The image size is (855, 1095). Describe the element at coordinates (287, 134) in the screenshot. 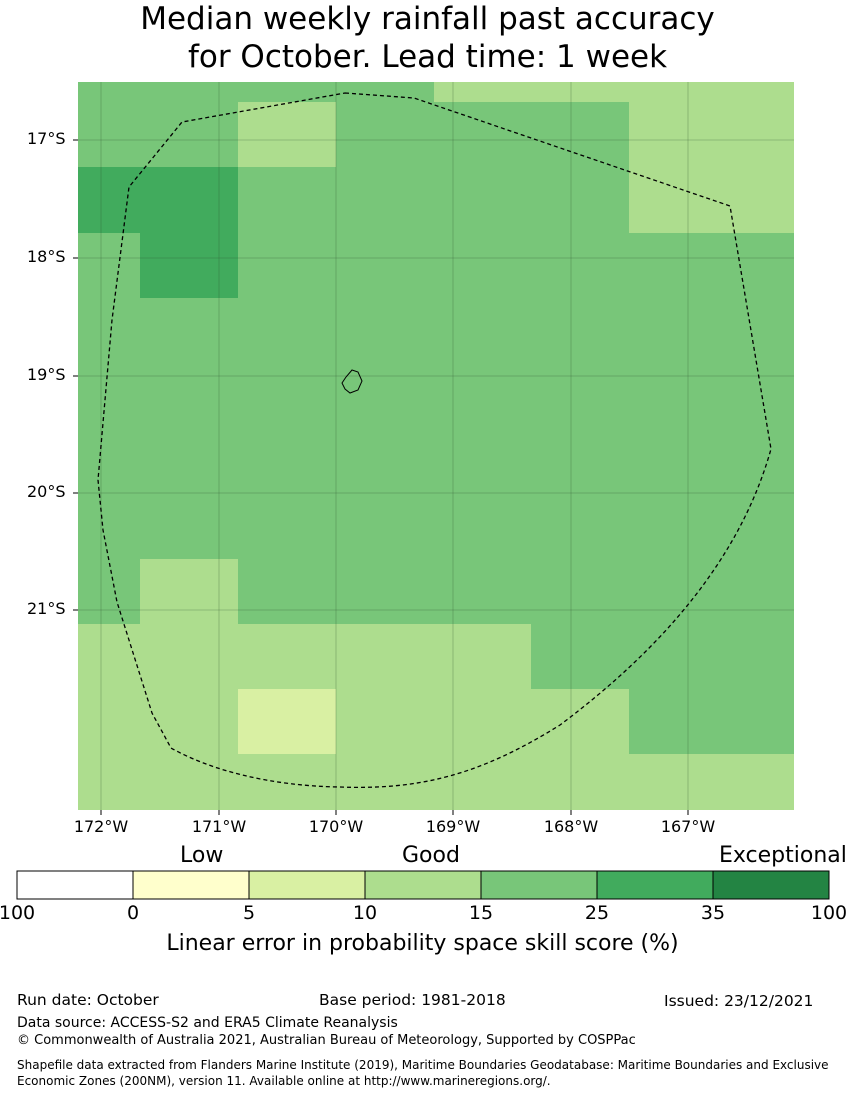

I see `grid-cell-top-left-light` at that location.